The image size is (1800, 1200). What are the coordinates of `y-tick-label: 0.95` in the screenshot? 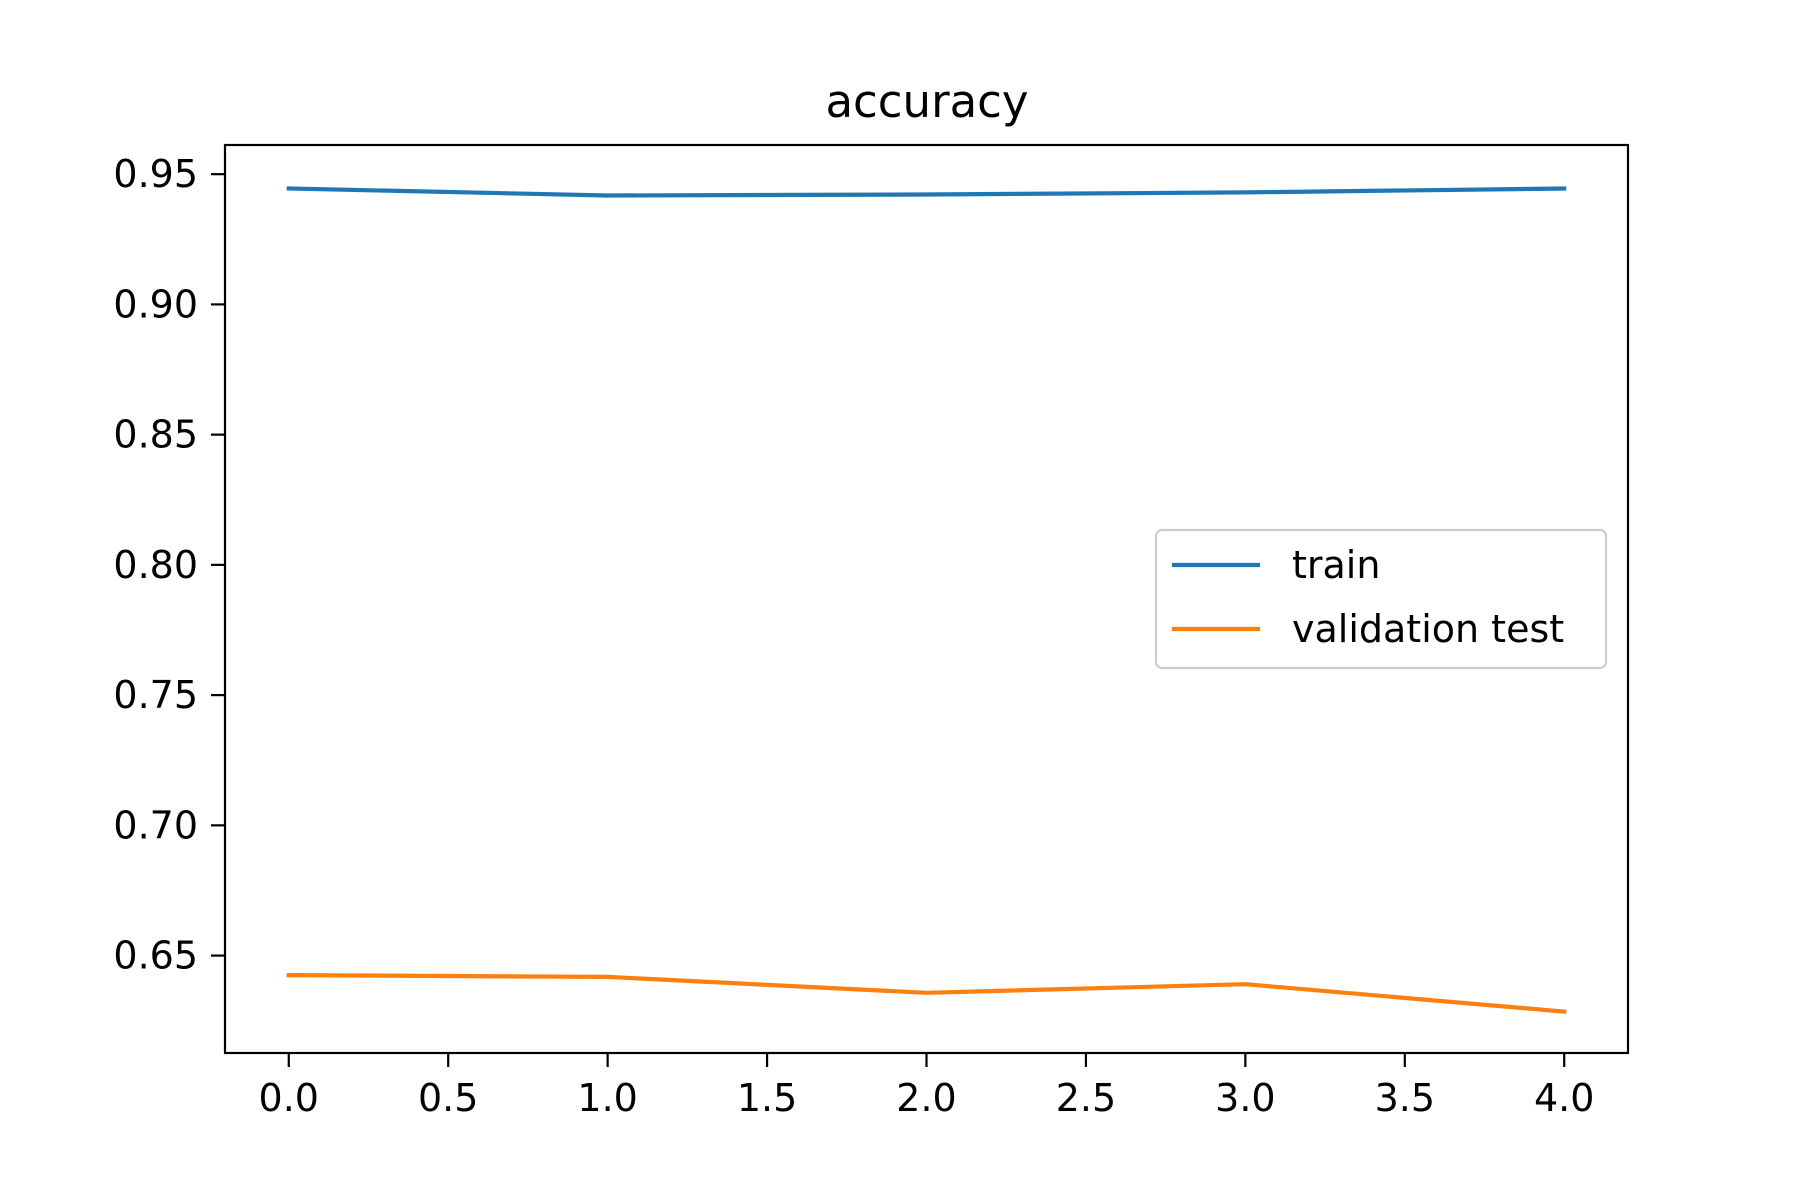 It's located at (155, 174).